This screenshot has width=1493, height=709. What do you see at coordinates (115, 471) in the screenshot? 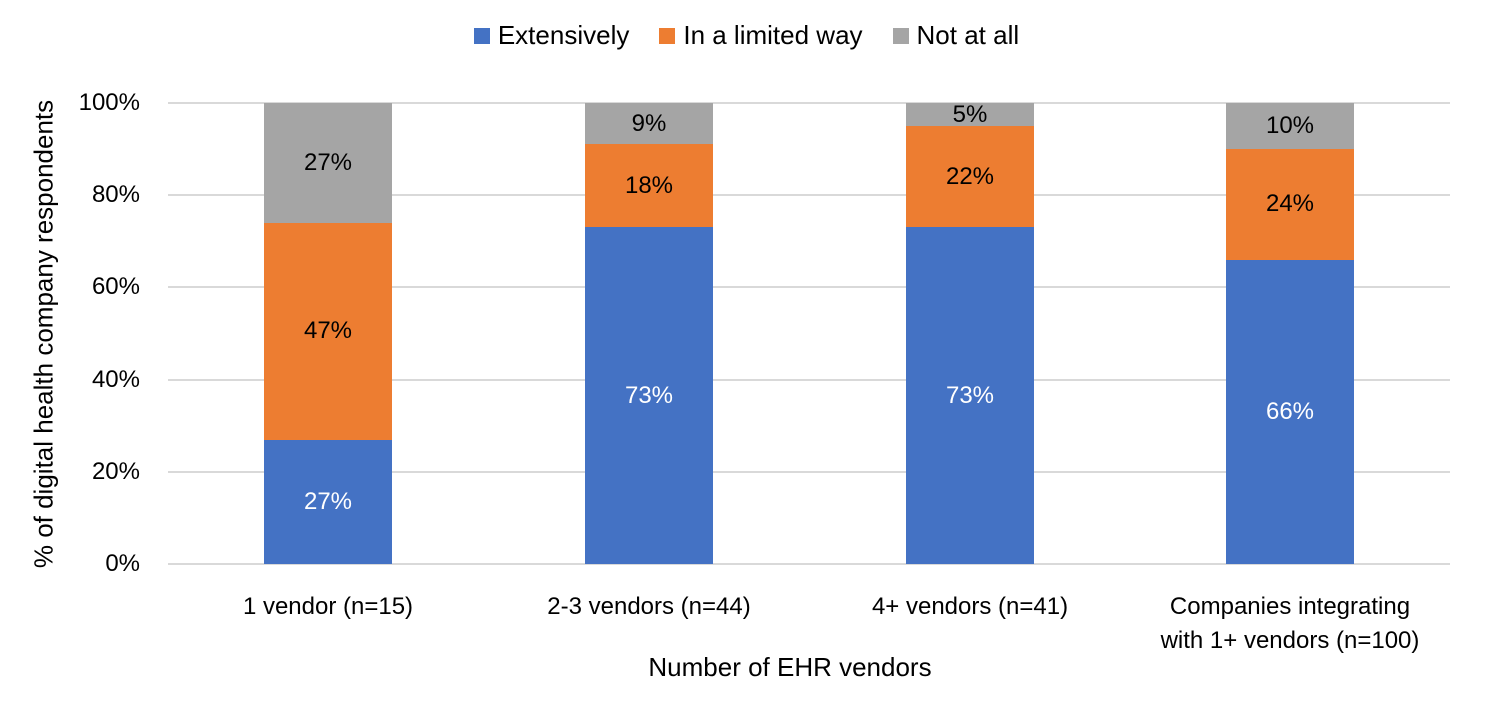
I see `y-tick-label: 20%` at bounding box center [115, 471].